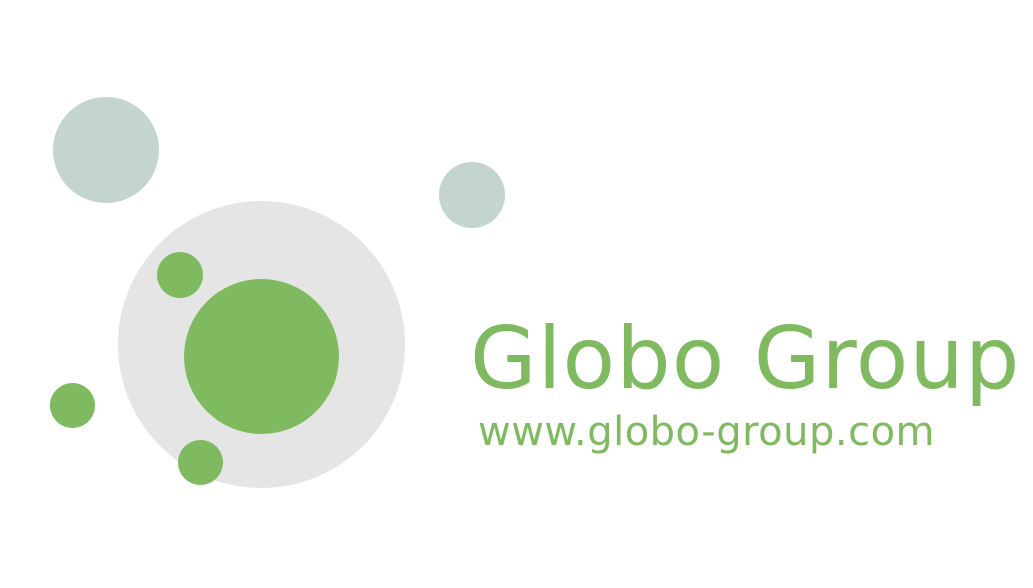 The image size is (1033, 588). I want to click on logo-circle-green-small-bottom, so click(200, 462).